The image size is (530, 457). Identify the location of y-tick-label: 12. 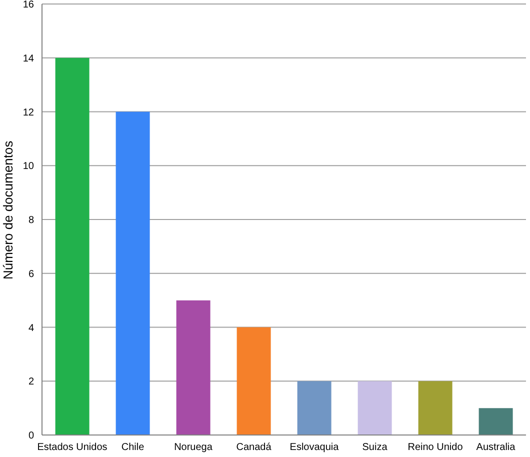
(28, 112).